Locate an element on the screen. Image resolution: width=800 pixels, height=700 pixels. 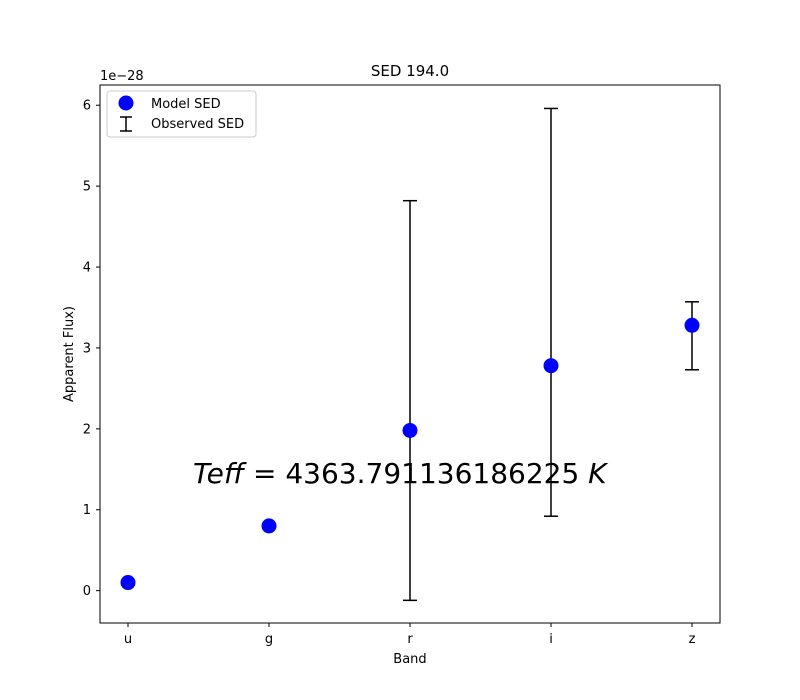
legend-model-label: Model SED is located at coordinates (186, 104).